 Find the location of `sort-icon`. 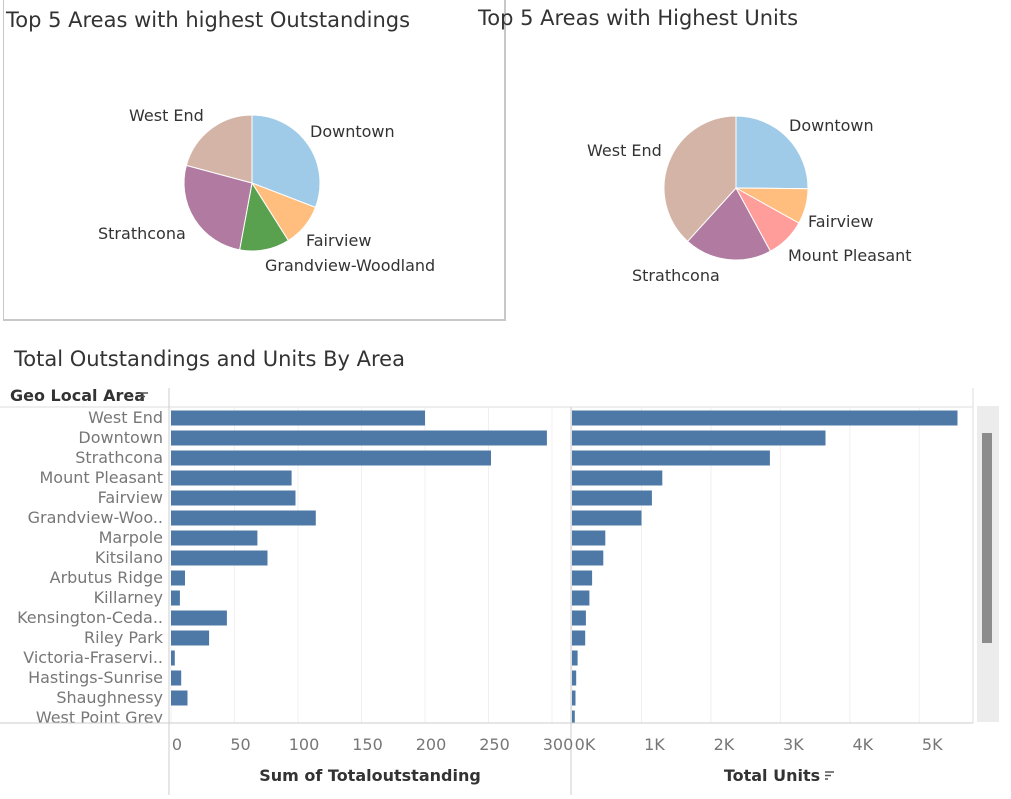

sort-icon is located at coordinates (143, 396).